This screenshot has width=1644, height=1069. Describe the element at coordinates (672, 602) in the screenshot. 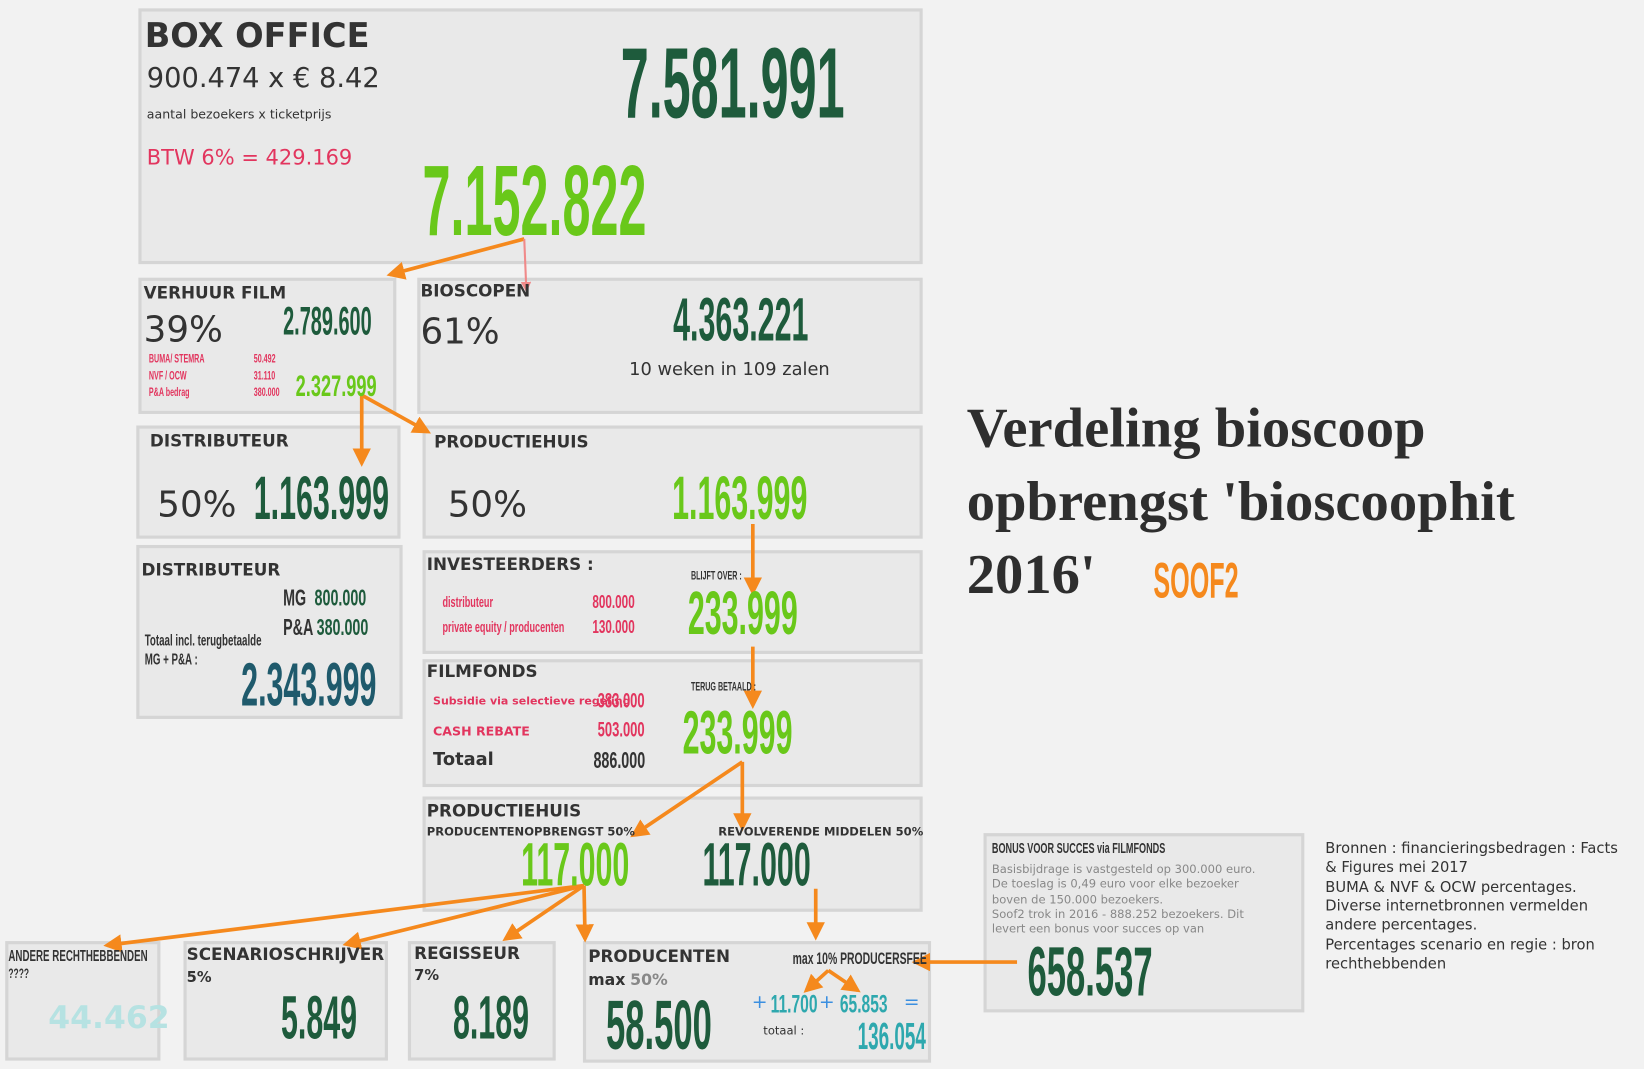

I see `investeerders` at that location.